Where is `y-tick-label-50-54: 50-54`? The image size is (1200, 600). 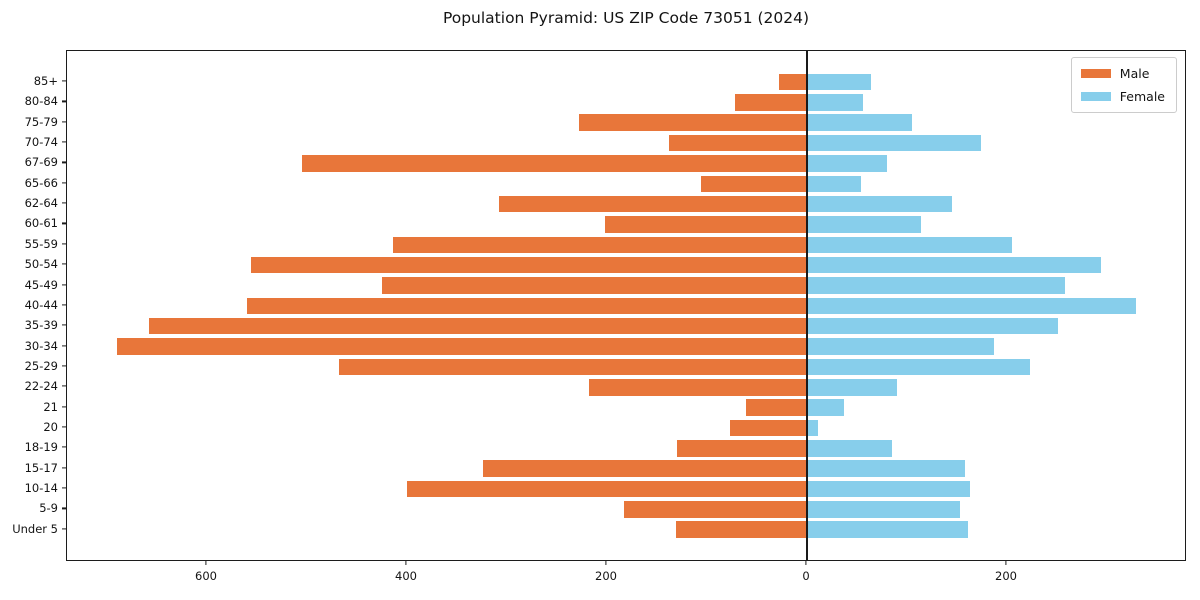 y-tick-label-50-54: 50-54 is located at coordinates (41, 264).